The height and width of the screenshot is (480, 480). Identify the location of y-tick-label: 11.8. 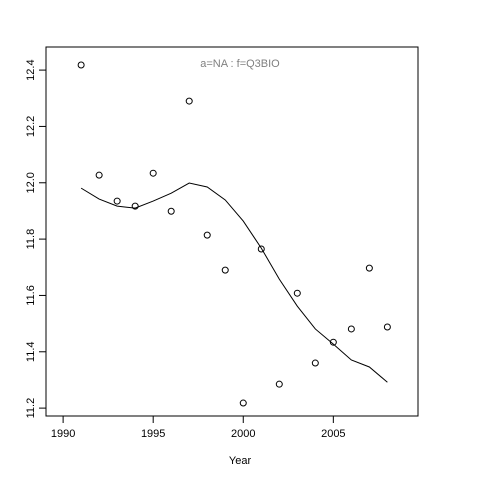
(31, 239).